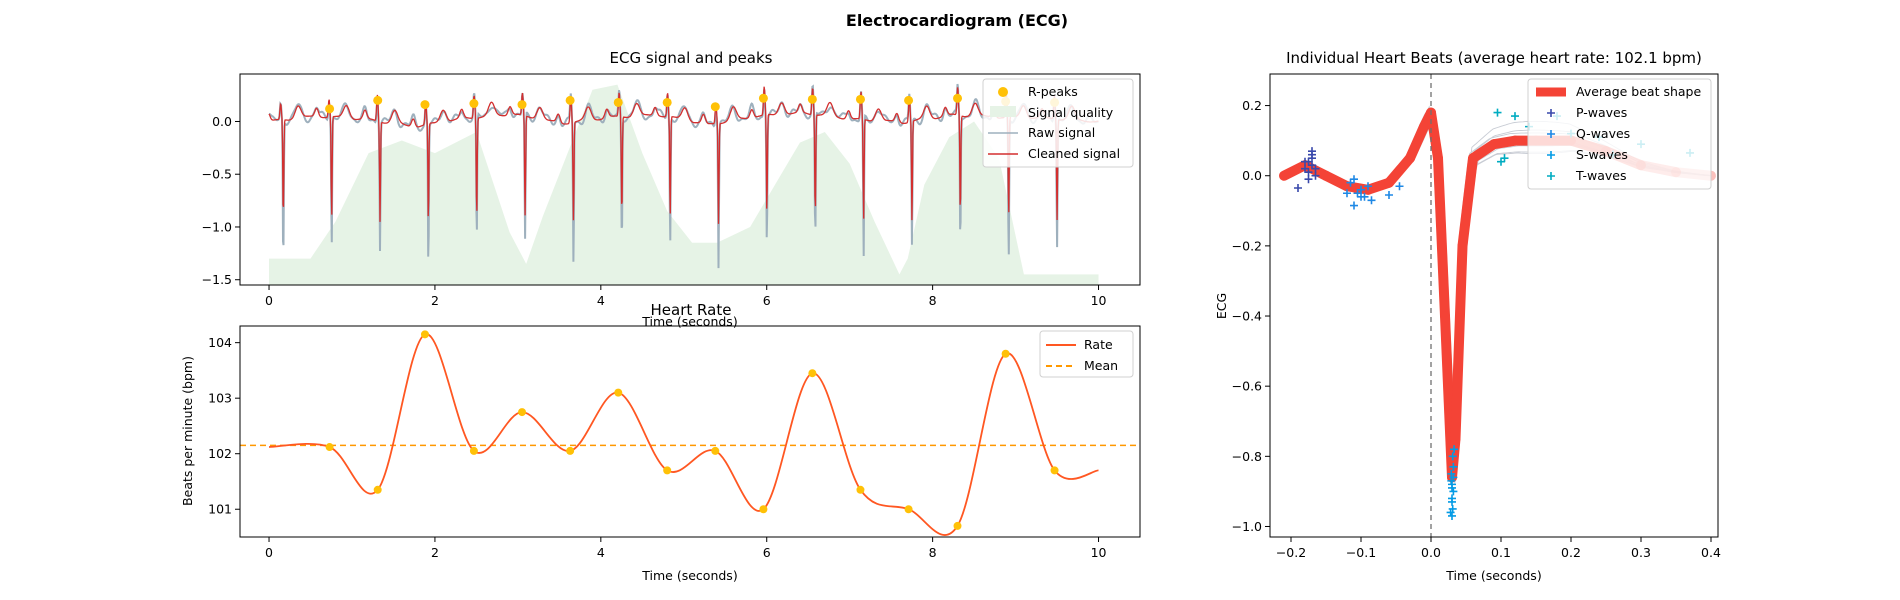 This screenshot has height=600, width=1900. What do you see at coordinates (1101, 365) in the screenshot?
I see `mean-legend-label: Mean` at bounding box center [1101, 365].